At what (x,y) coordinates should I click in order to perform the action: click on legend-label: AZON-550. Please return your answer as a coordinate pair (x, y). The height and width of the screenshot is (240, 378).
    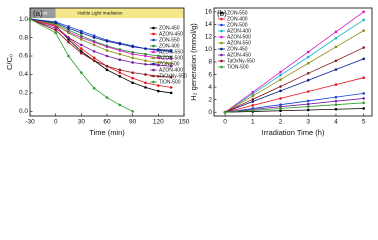
    Looking at the image, I should click on (171, 52).